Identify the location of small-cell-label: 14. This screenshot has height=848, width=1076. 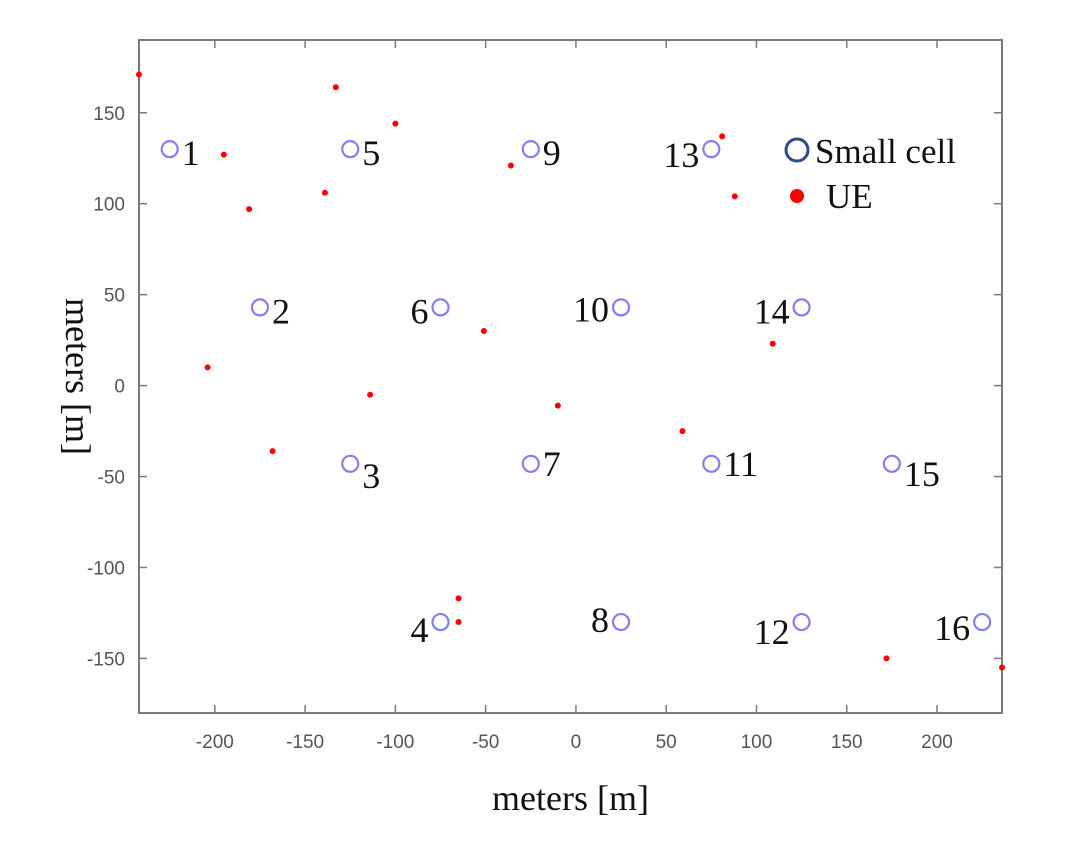
(772, 311).